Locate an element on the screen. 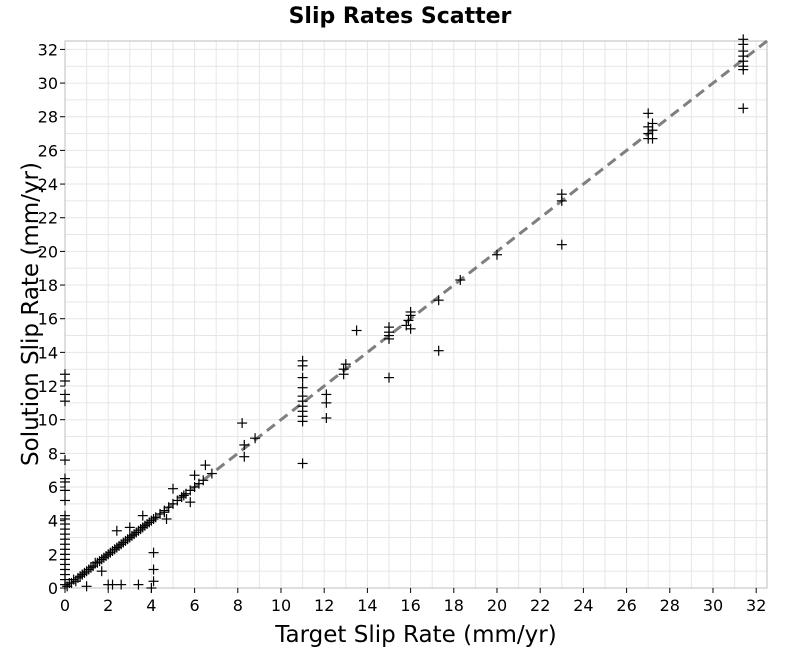 This screenshot has height=650, width=800. y-tick-label: 26 is located at coordinates (48, 150).